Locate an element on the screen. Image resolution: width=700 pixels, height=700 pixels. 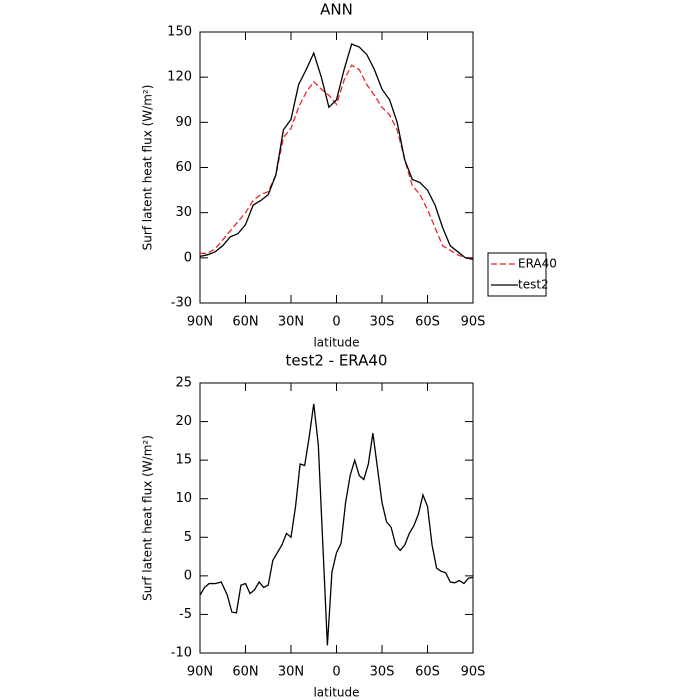
y-tick-label: 5 is located at coordinates (188, 537).